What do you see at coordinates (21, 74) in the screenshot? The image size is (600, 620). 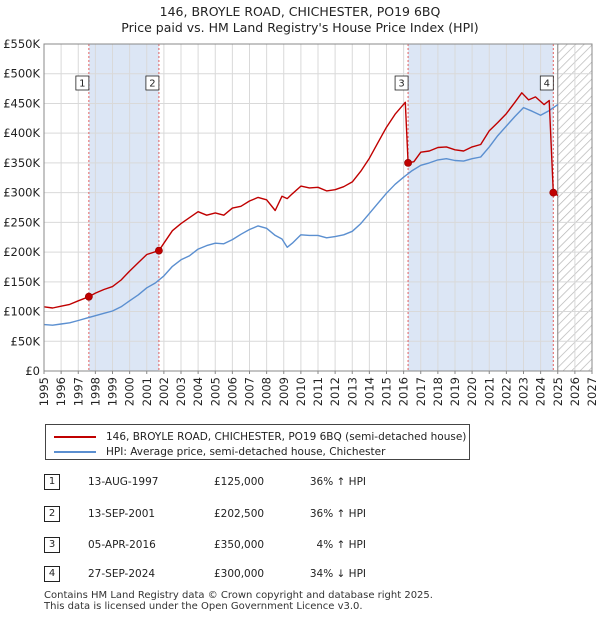 I see `y-tick-label: £500K` at bounding box center [21, 74].